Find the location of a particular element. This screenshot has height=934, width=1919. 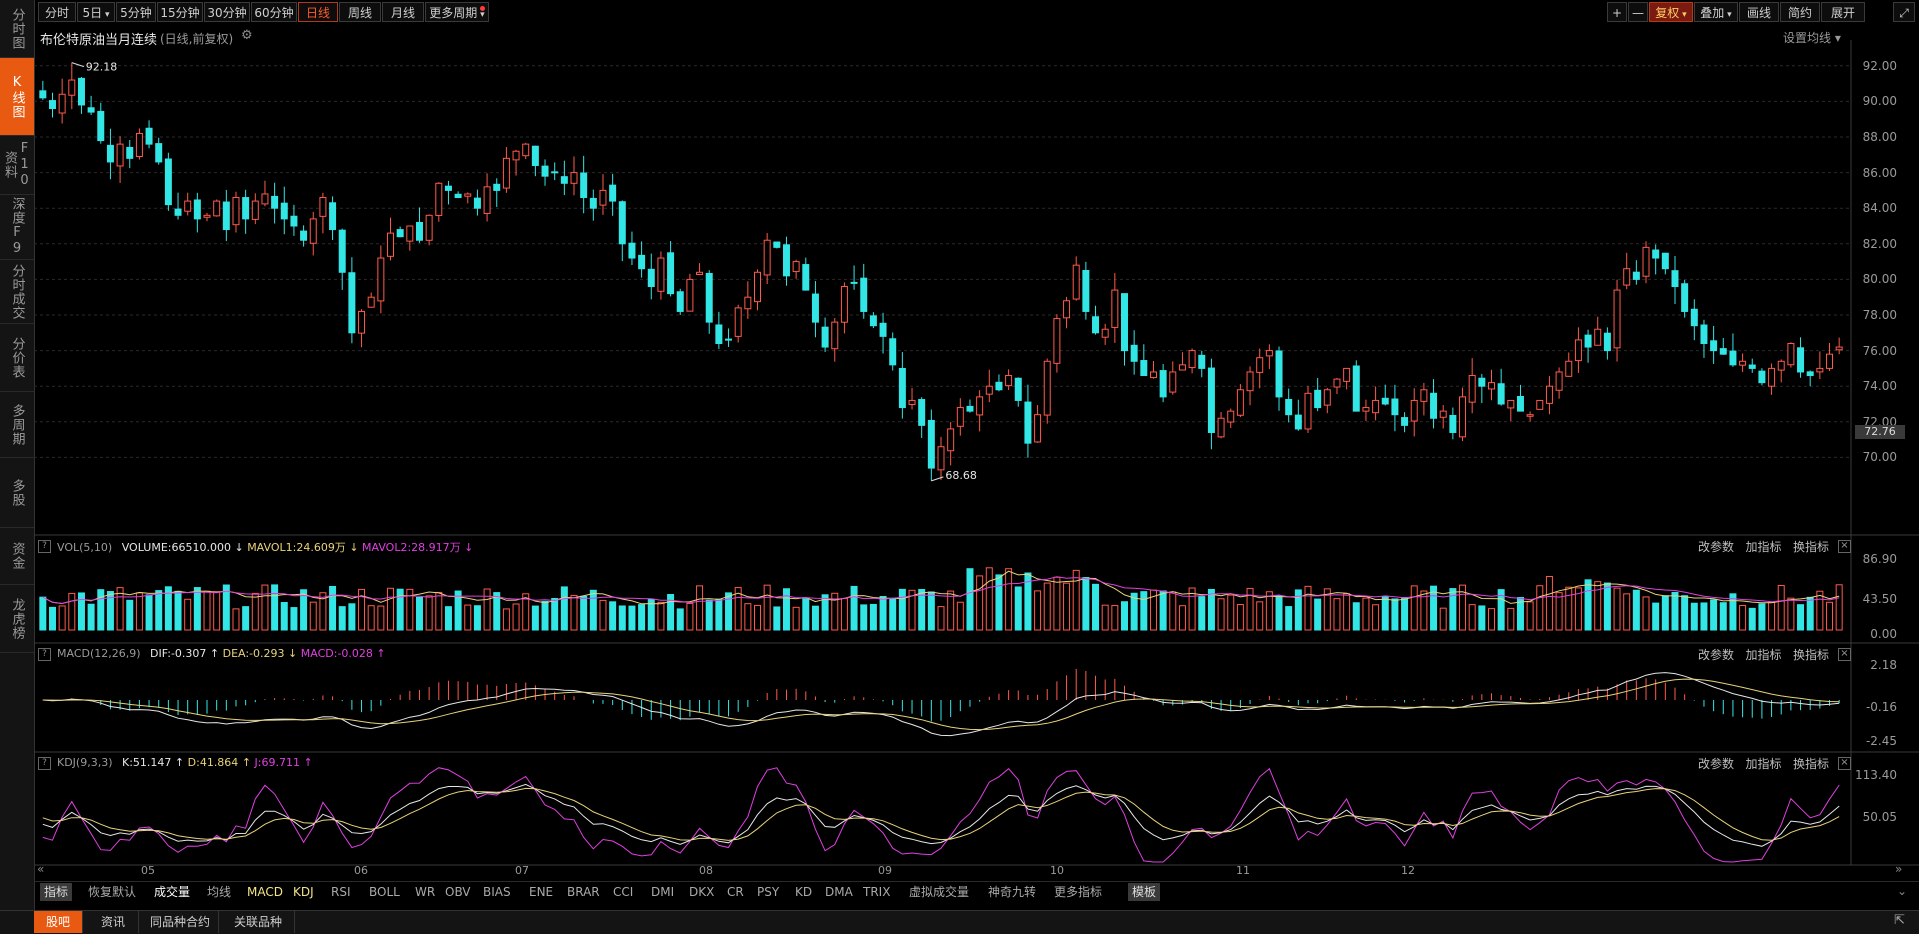

period-tab-3: 15分钟 is located at coordinates (180, 12).